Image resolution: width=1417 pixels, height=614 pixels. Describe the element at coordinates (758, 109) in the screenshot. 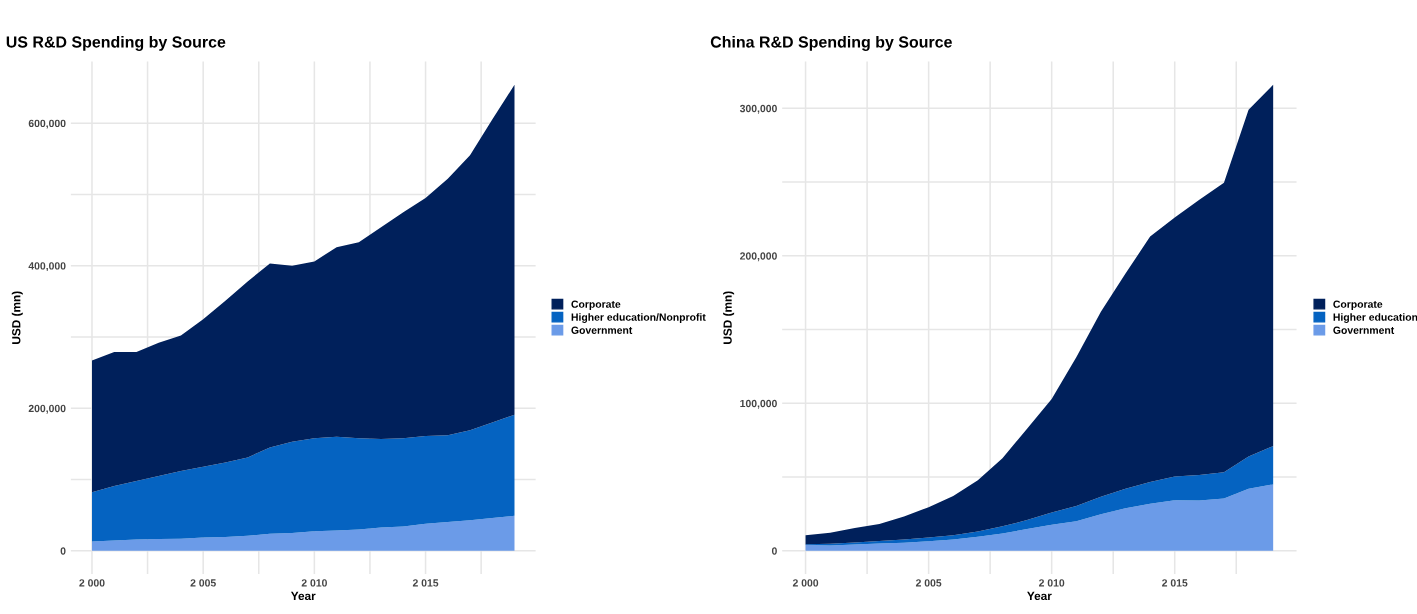

I see `y-tick-label: 300,000` at that location.